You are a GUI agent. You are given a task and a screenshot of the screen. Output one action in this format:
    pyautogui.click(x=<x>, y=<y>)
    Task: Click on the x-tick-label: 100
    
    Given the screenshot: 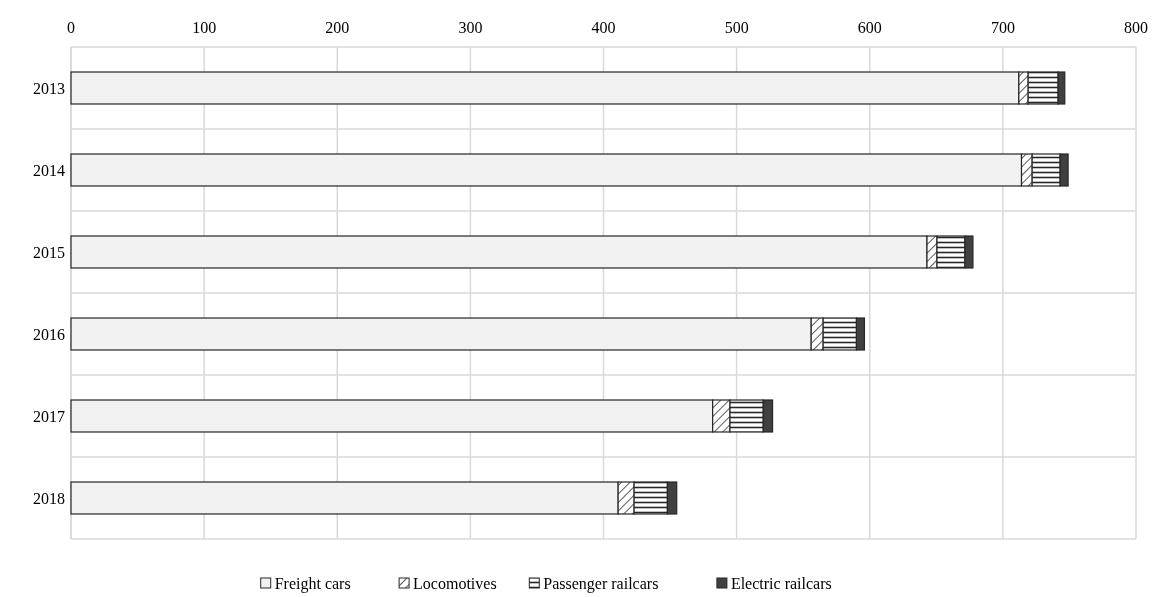 What is the action you would take?
    pyautogui.click(x=204, y=27)
    